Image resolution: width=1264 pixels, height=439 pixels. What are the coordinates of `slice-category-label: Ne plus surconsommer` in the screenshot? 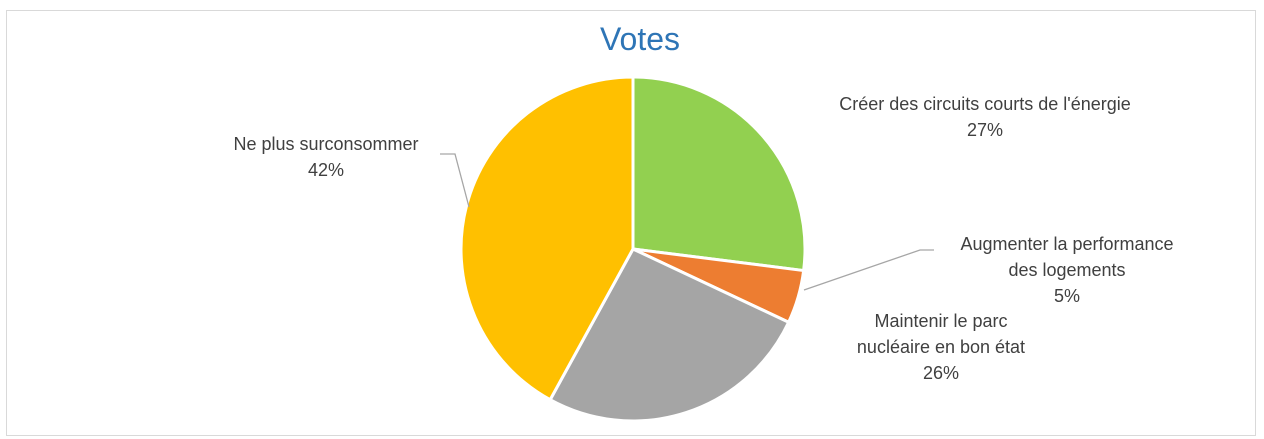 It's located at (325, 144).